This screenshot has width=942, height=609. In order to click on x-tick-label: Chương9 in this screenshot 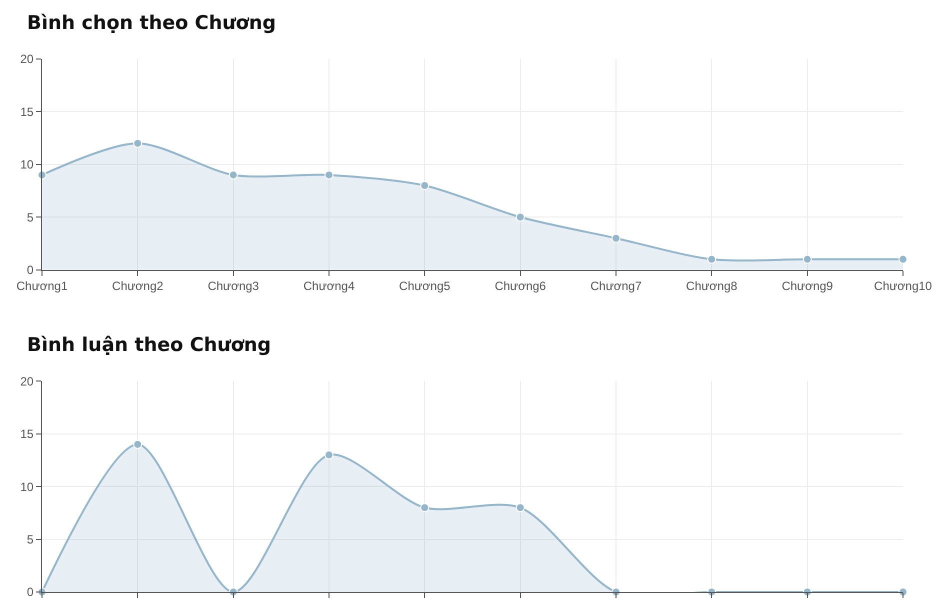, I will do `click(808, 286)`.